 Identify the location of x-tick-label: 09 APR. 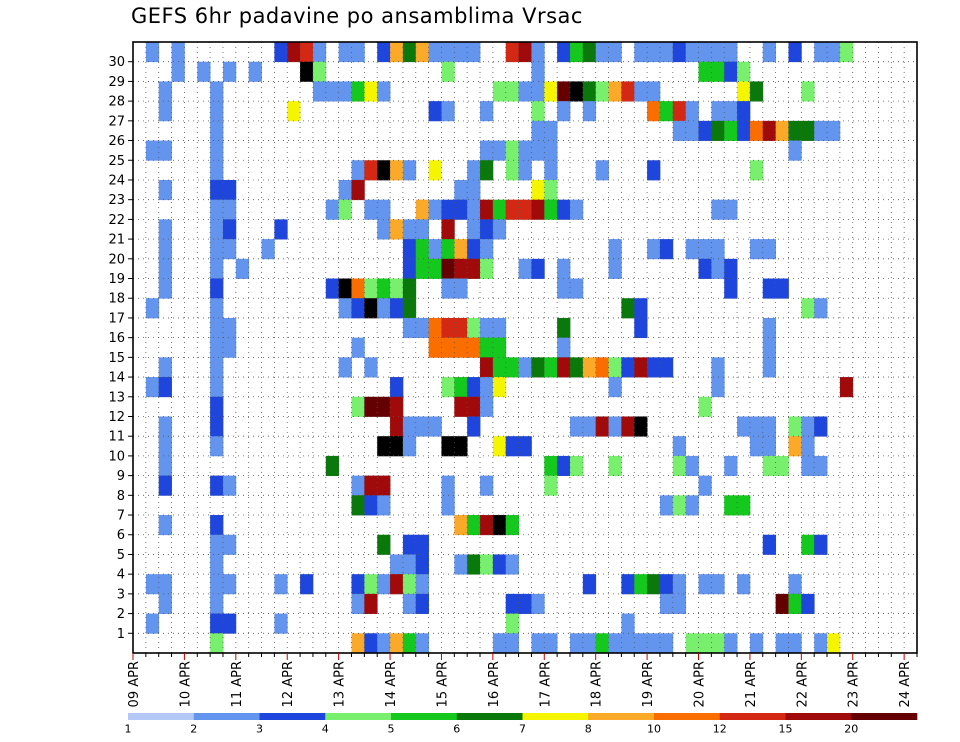
(134, 684).